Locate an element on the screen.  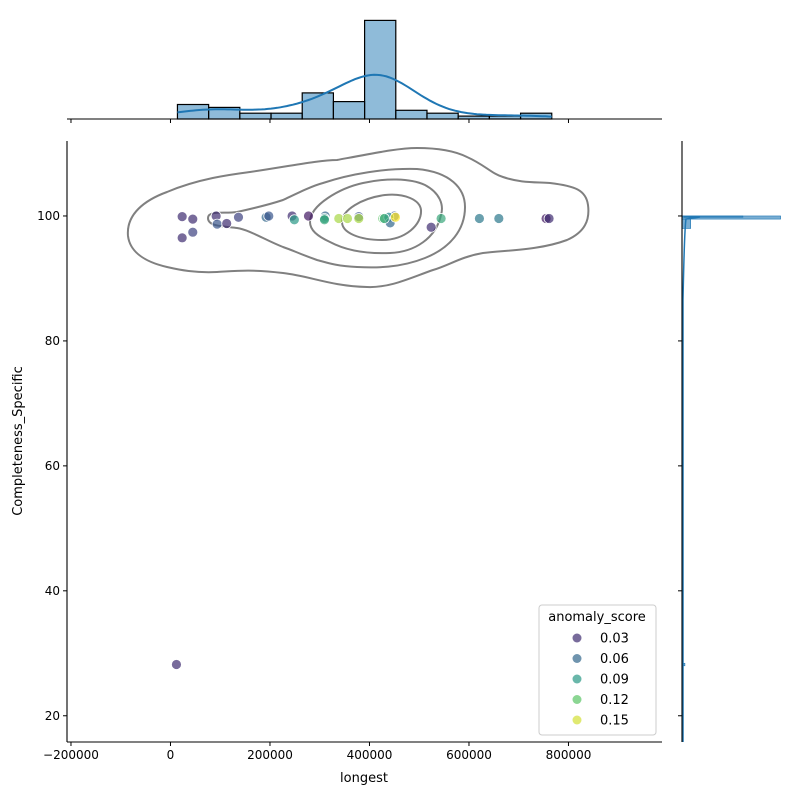
legend-entry-label: 0.06 is located at coordinates (614, 659).